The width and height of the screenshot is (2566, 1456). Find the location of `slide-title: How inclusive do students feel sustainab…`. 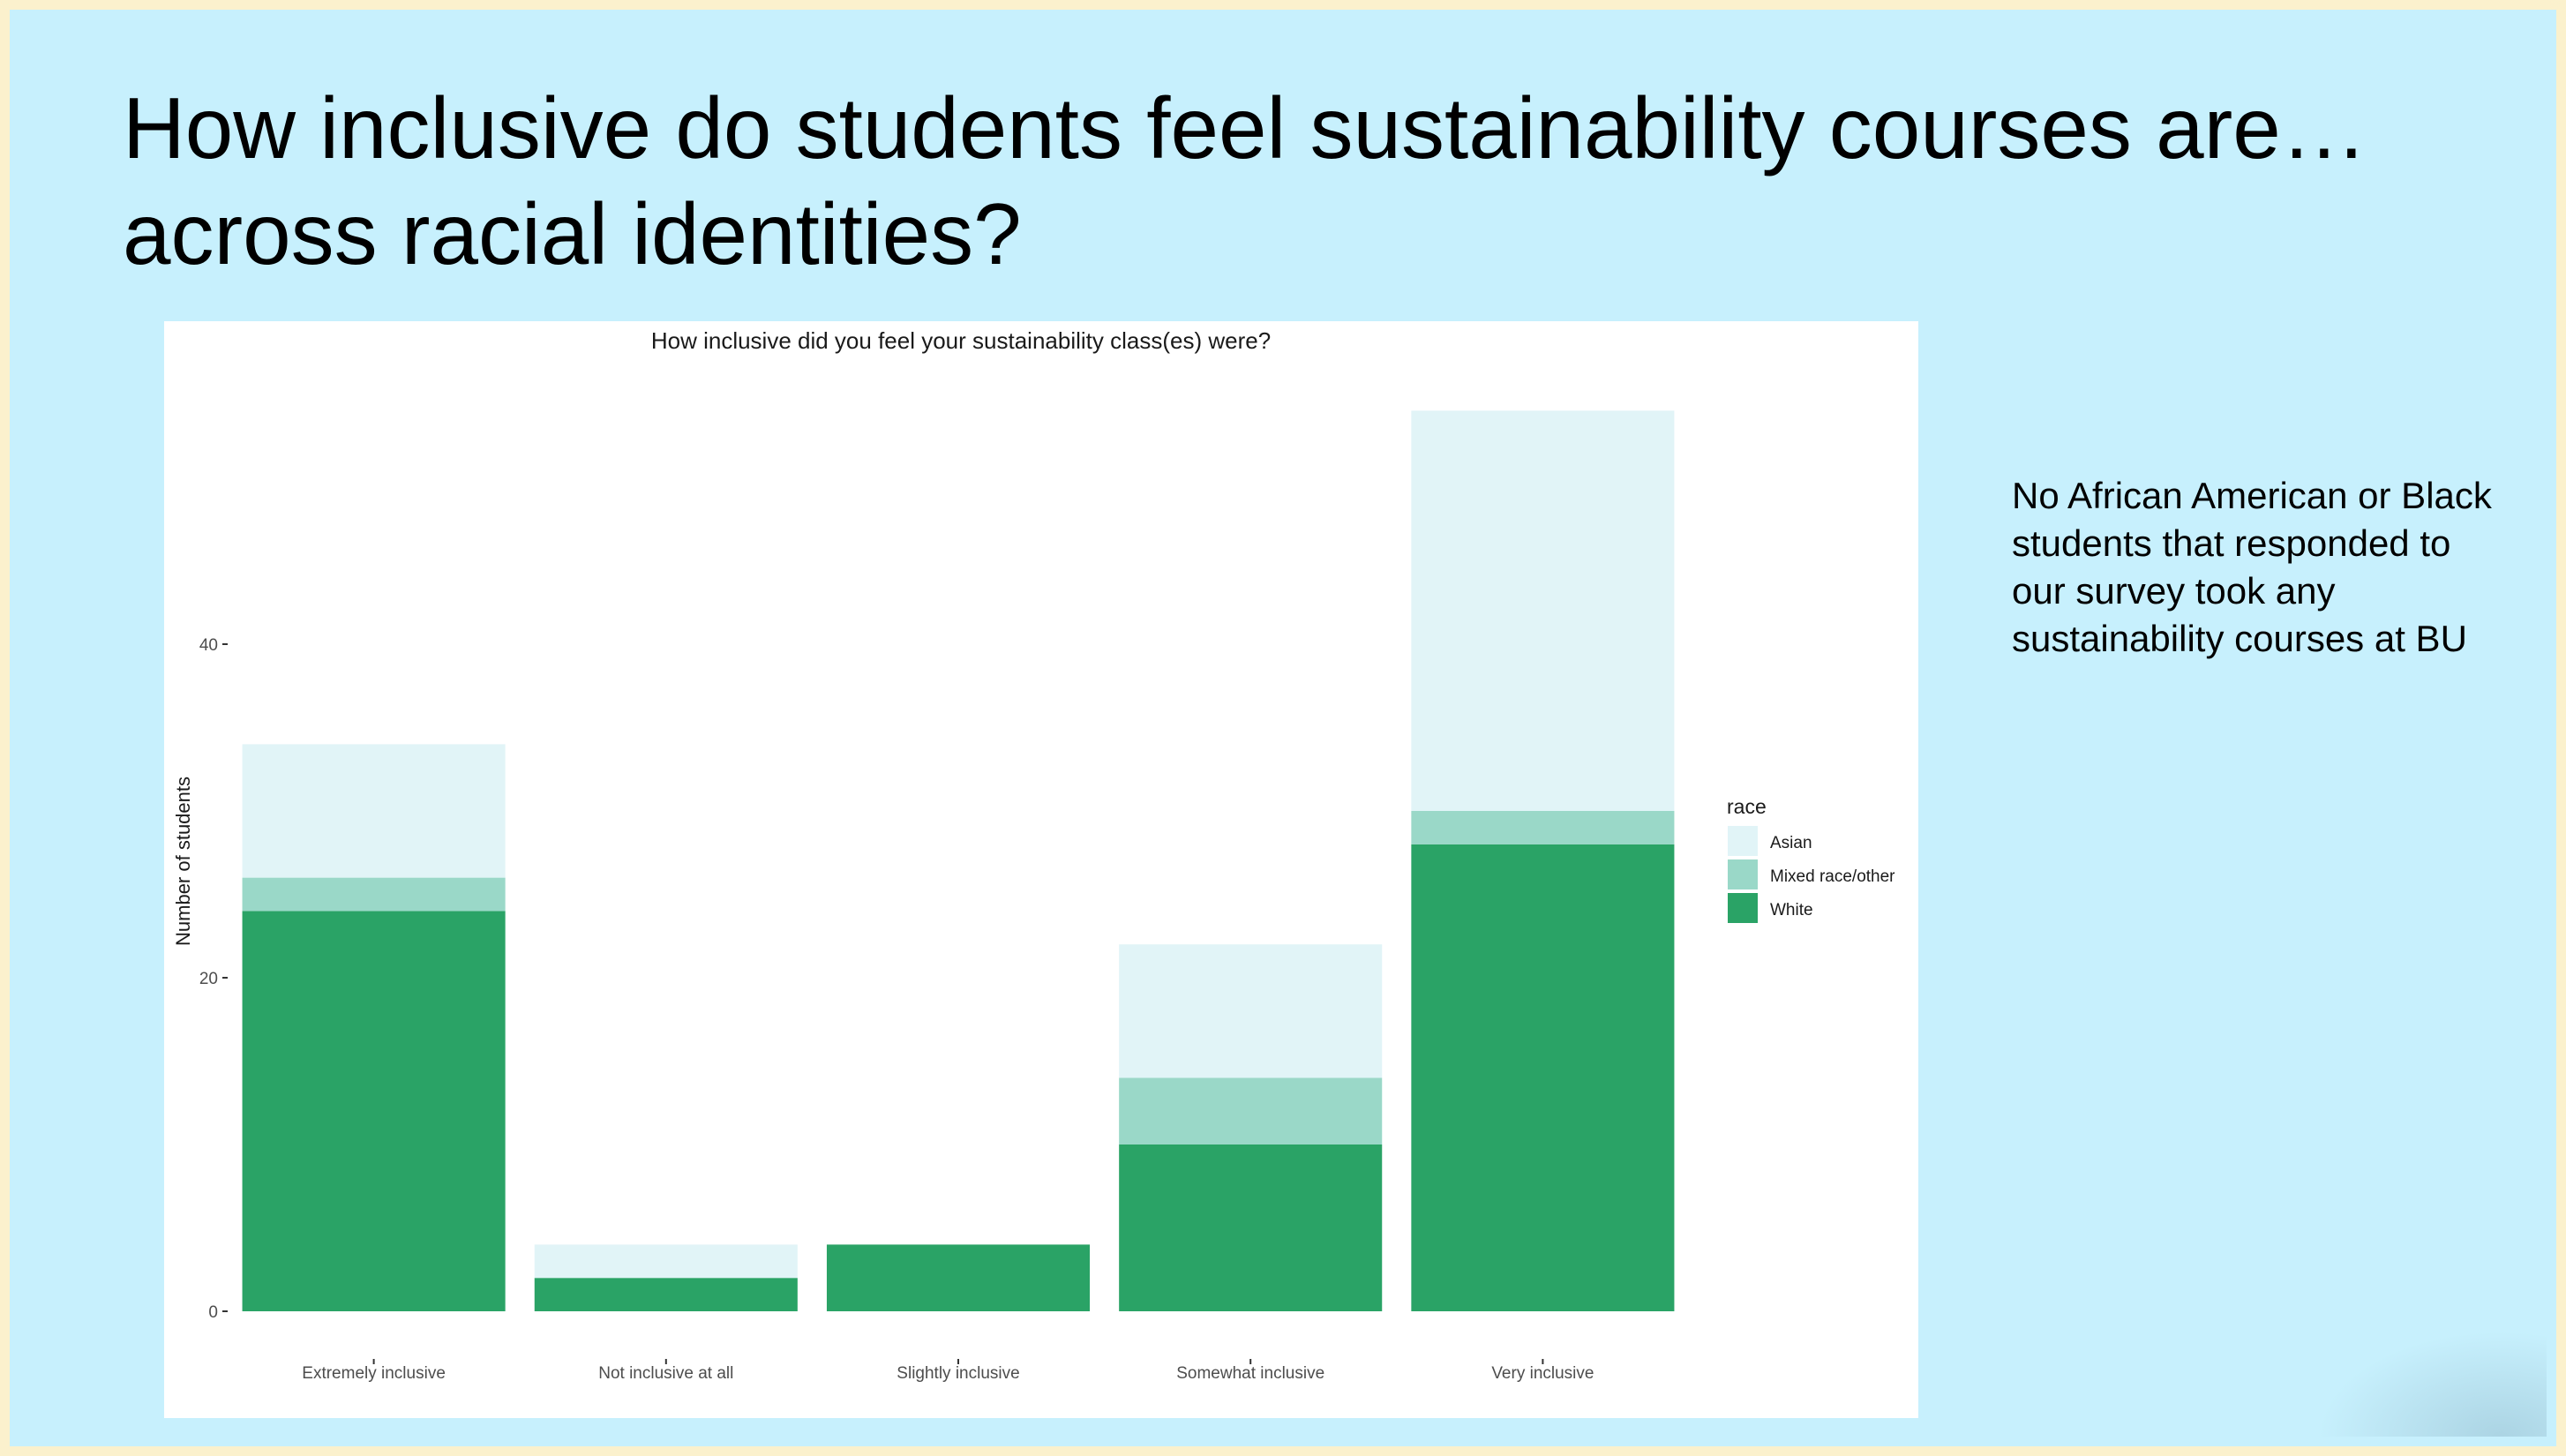

slide-title: How inclusive do students feel sustainab… is located at coordinates (1245, 180).